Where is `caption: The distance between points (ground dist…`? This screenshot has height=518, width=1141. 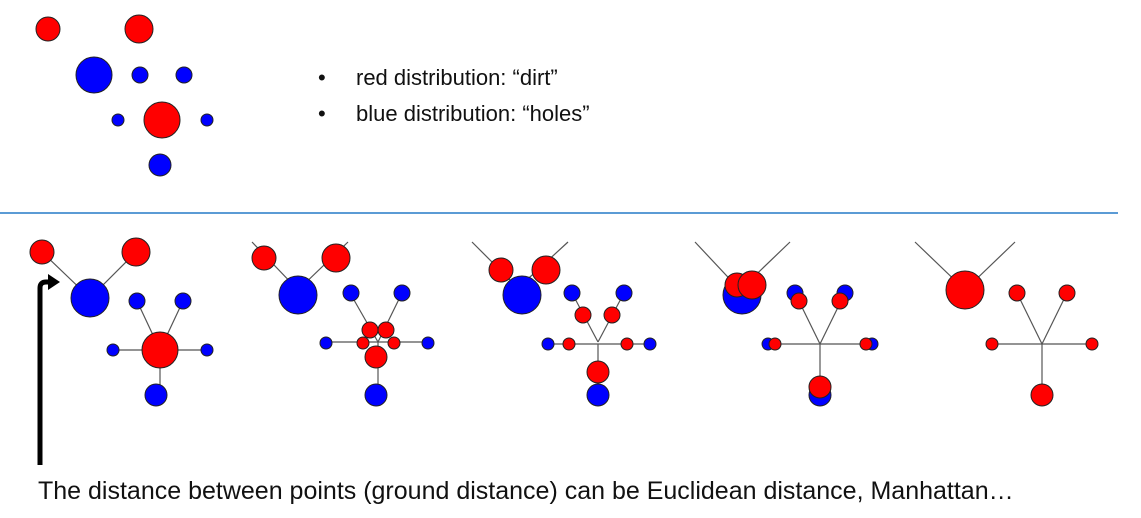 caption: The distance between points (ground dist… is located at coordinates (526, 491).